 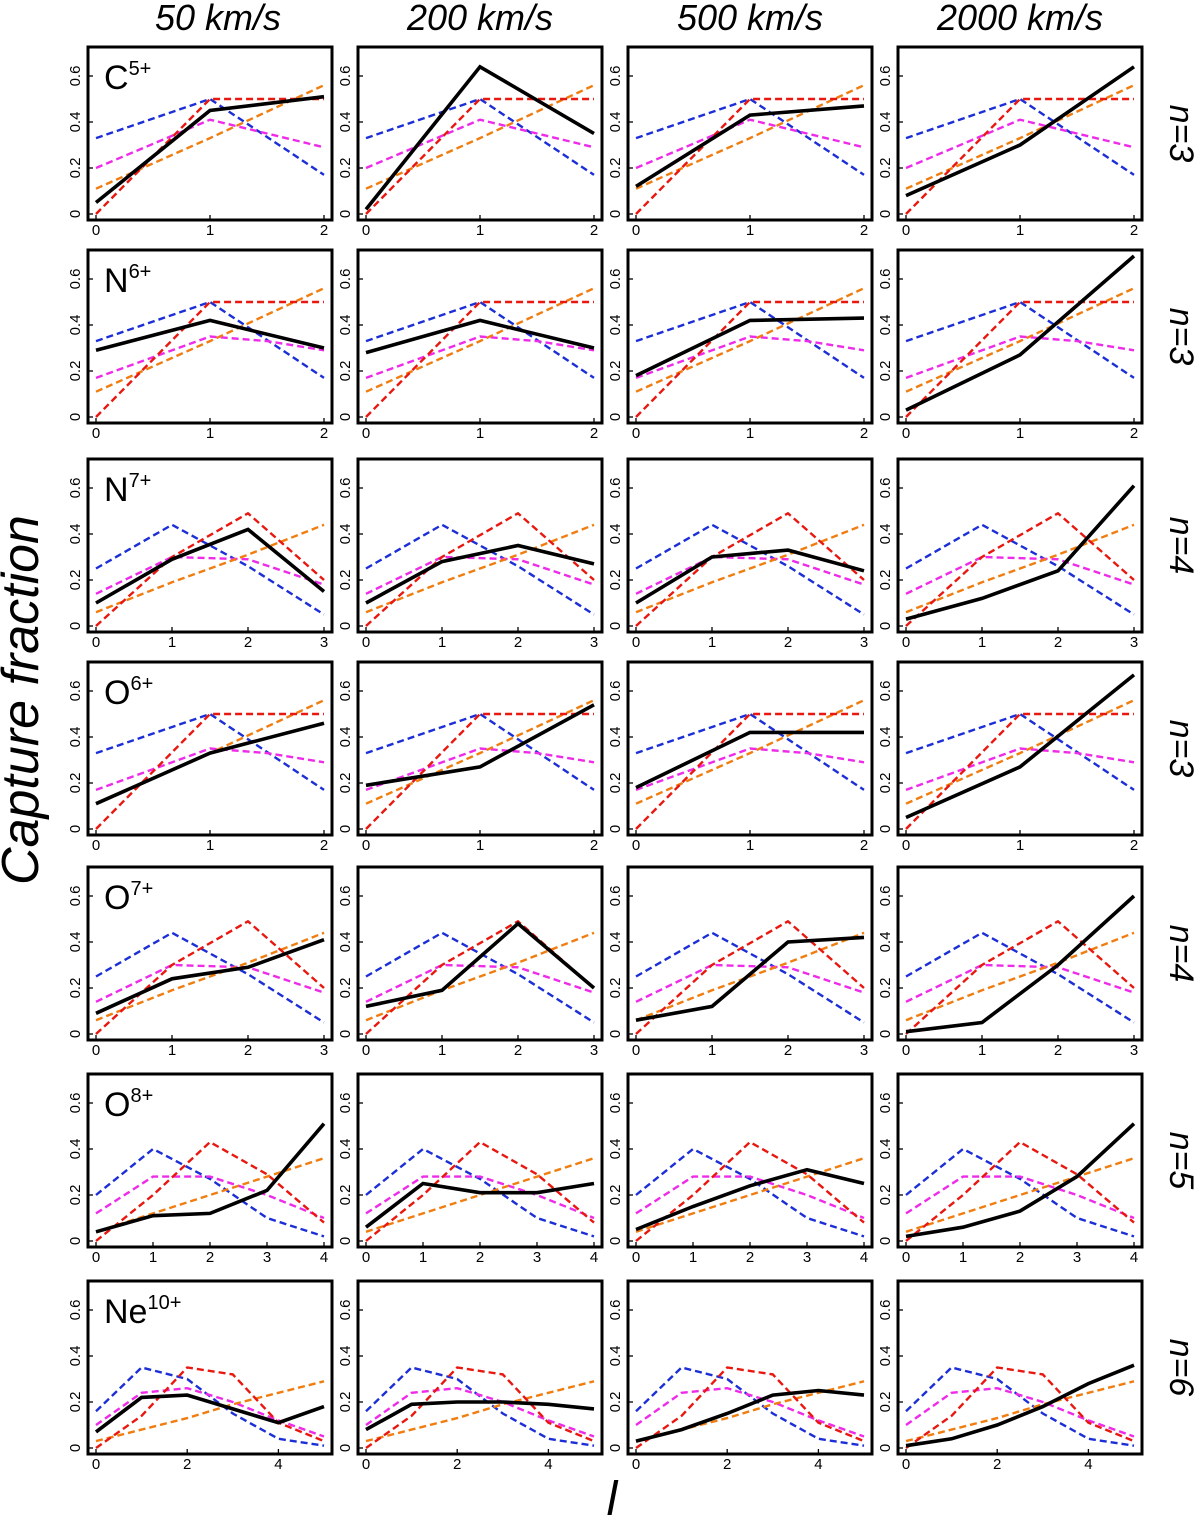 I want to click on ion-symbol: O, so click(x=117, y=1105).